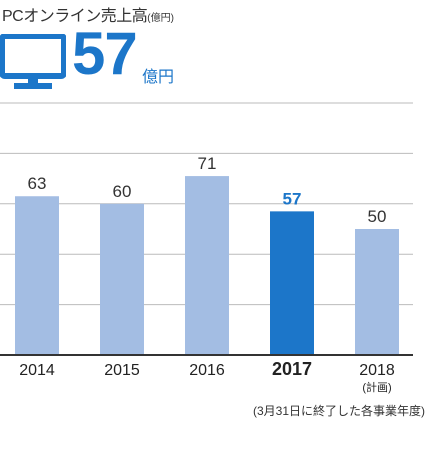 This screenshot has width=431, height=453. Describe the element at coordinates (37, 183) in the screenshot. I see `value-label-2014: 63` at that location.